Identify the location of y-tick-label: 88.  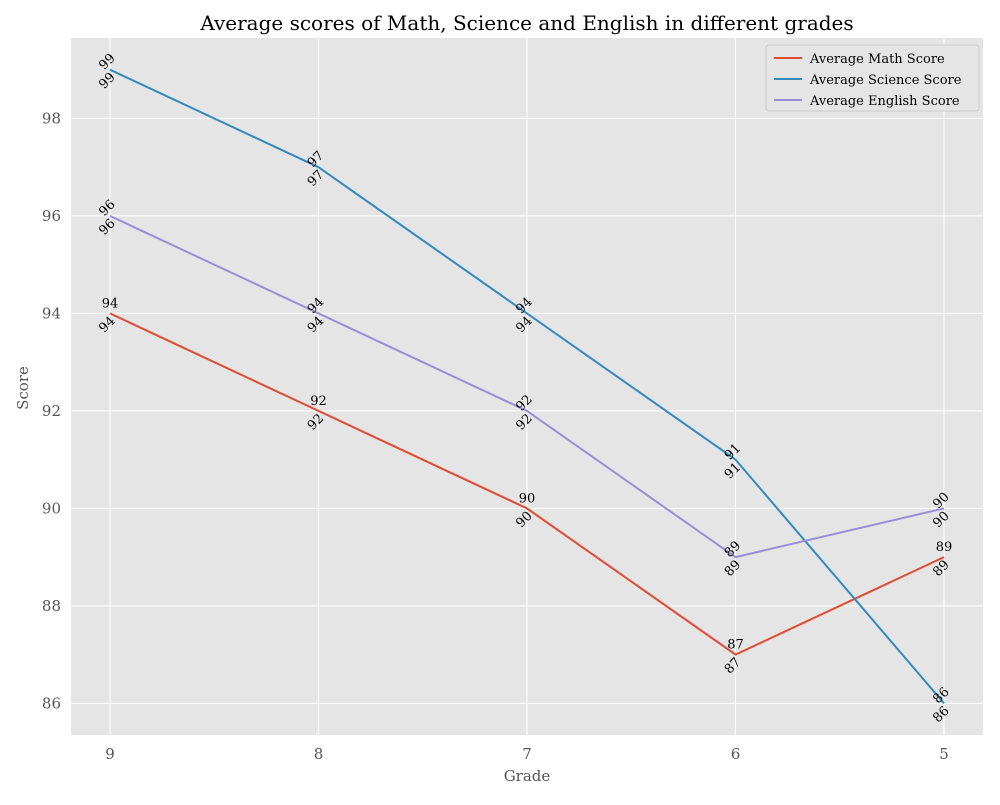
(51, 606).